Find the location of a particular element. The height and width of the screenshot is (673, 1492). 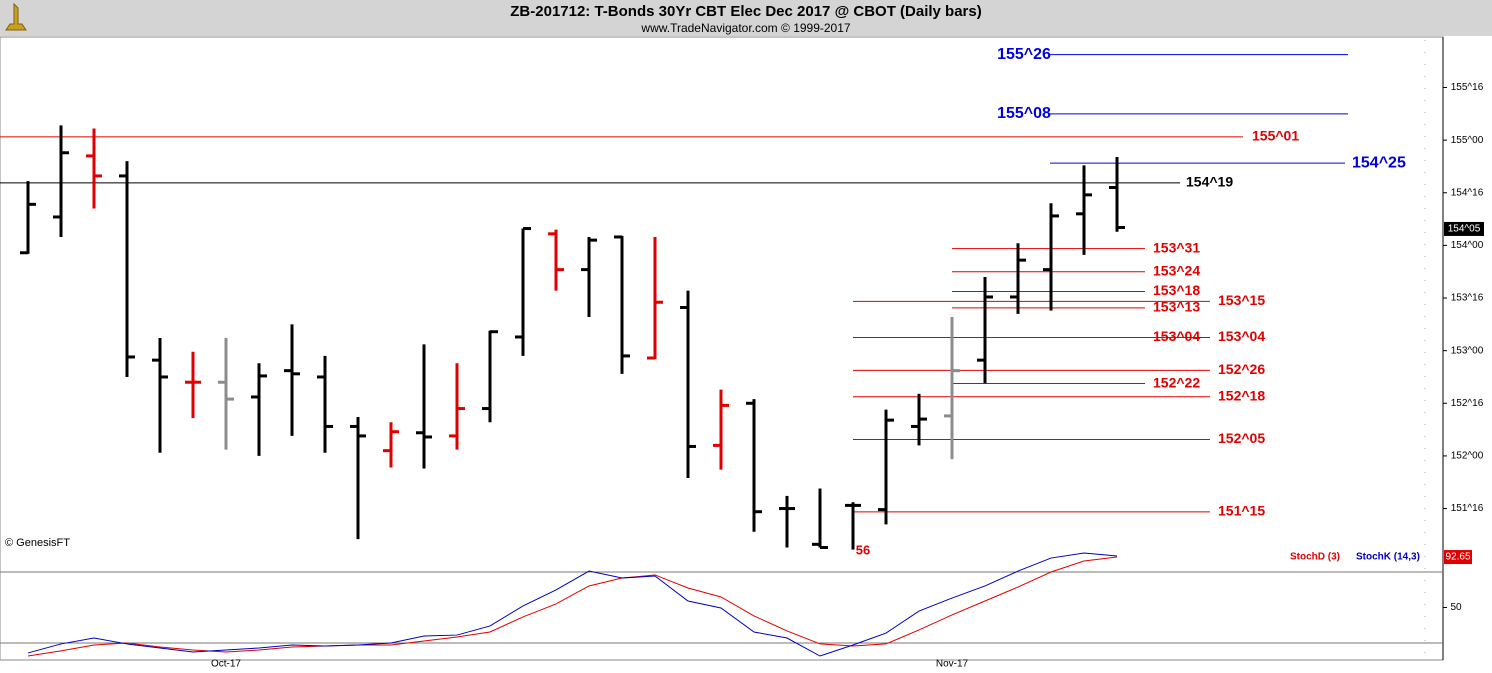

header-band is located at coordinates (746, 18).